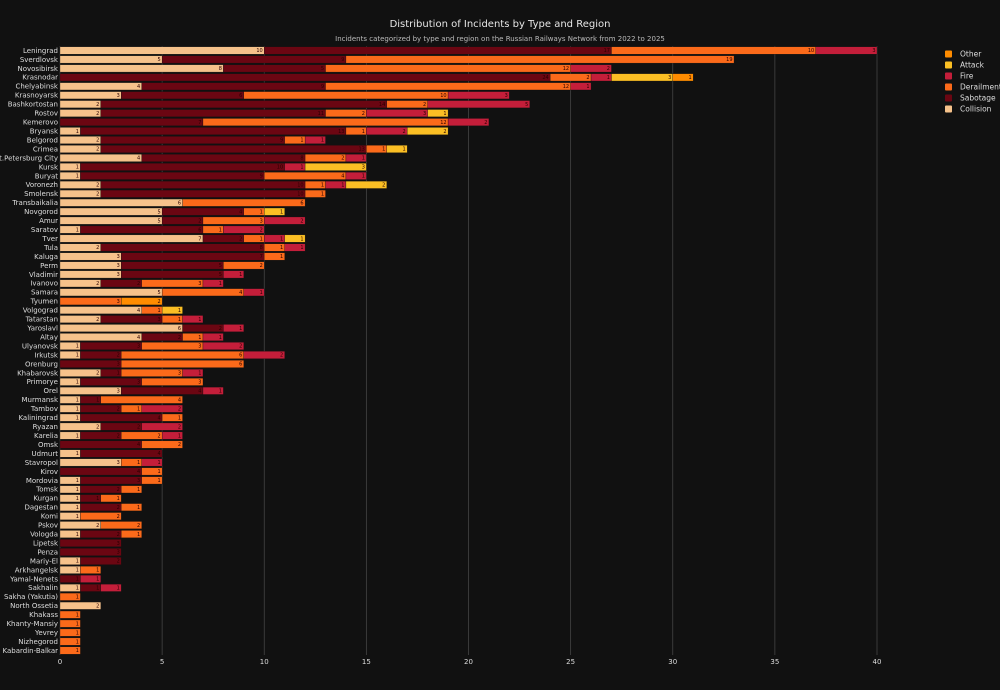 The width and height of the screenshot is (1000, 690). What do you see at coordinates (362, 150) in the screenshot?
I see `bar-value-label: 13` at bounding box center [362, 150].